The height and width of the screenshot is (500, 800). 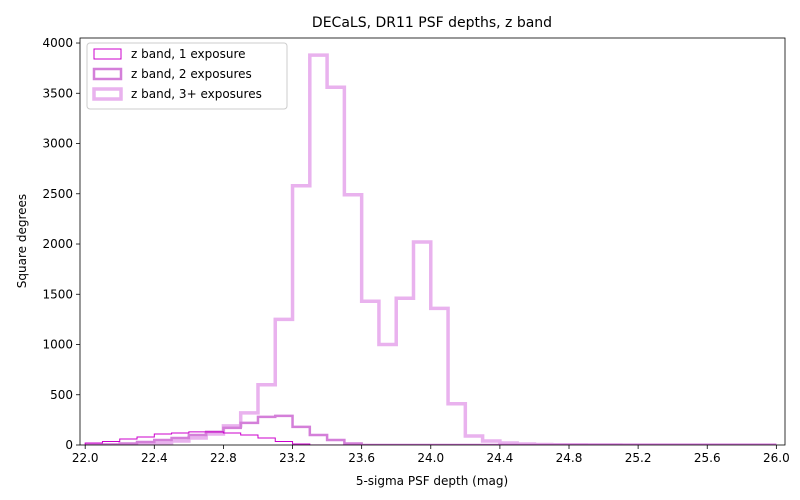 What do you see at coordinates (431, 429) in the screenshot?
I see `series-2-outline` at bounding box center [431, 429].